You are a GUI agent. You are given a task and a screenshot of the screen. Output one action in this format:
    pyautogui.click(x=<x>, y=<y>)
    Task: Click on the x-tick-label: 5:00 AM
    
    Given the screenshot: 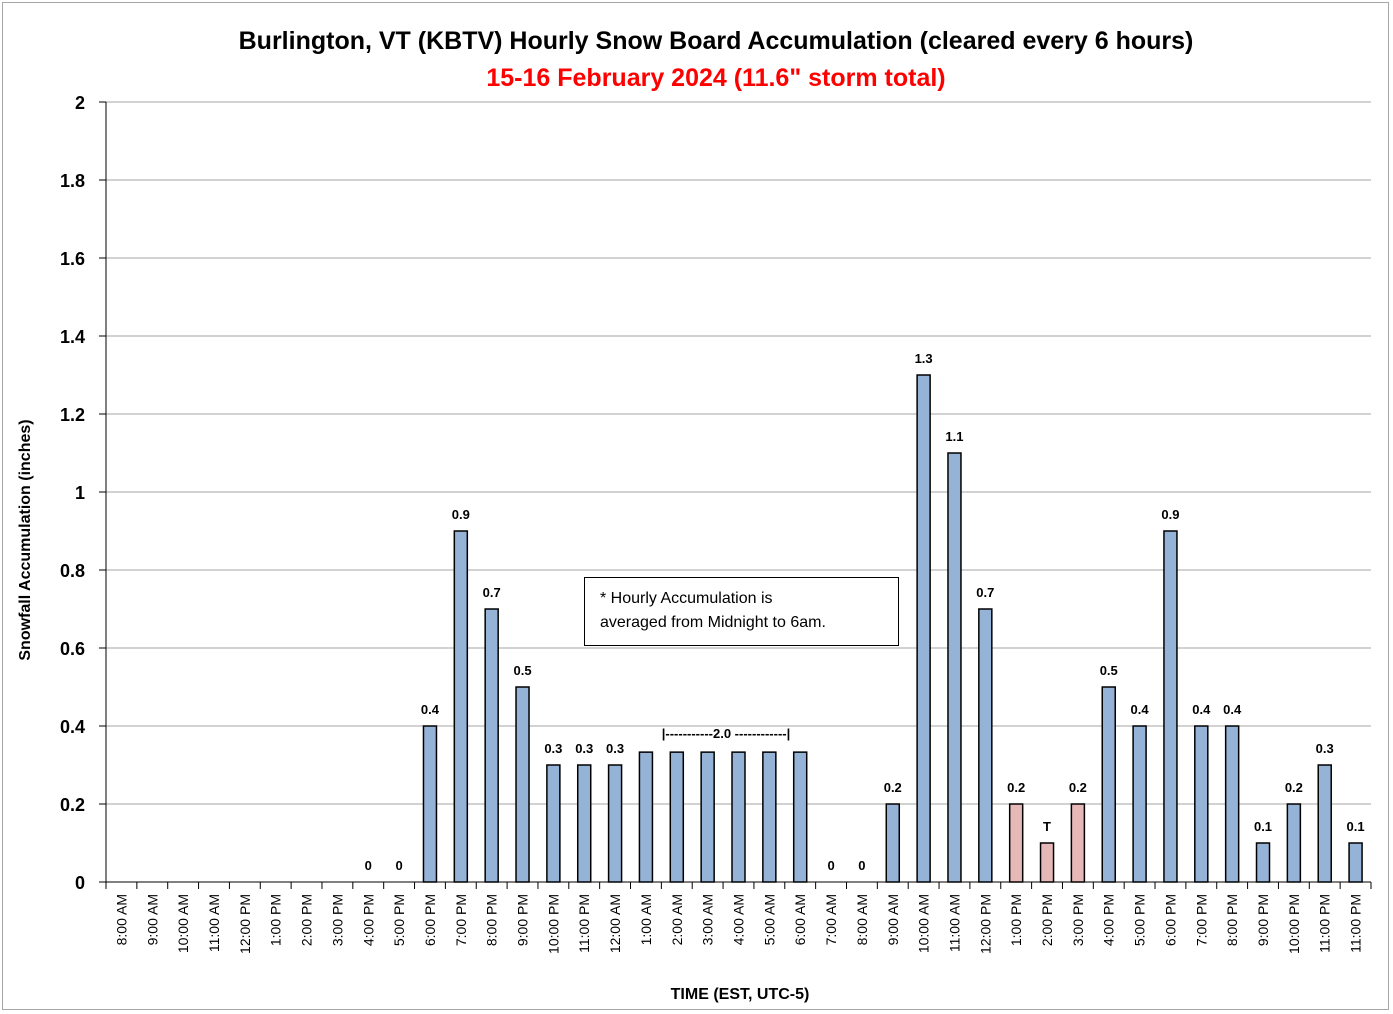 What is the action you would take?
    pyautogui.click(x=769, y=919)
    